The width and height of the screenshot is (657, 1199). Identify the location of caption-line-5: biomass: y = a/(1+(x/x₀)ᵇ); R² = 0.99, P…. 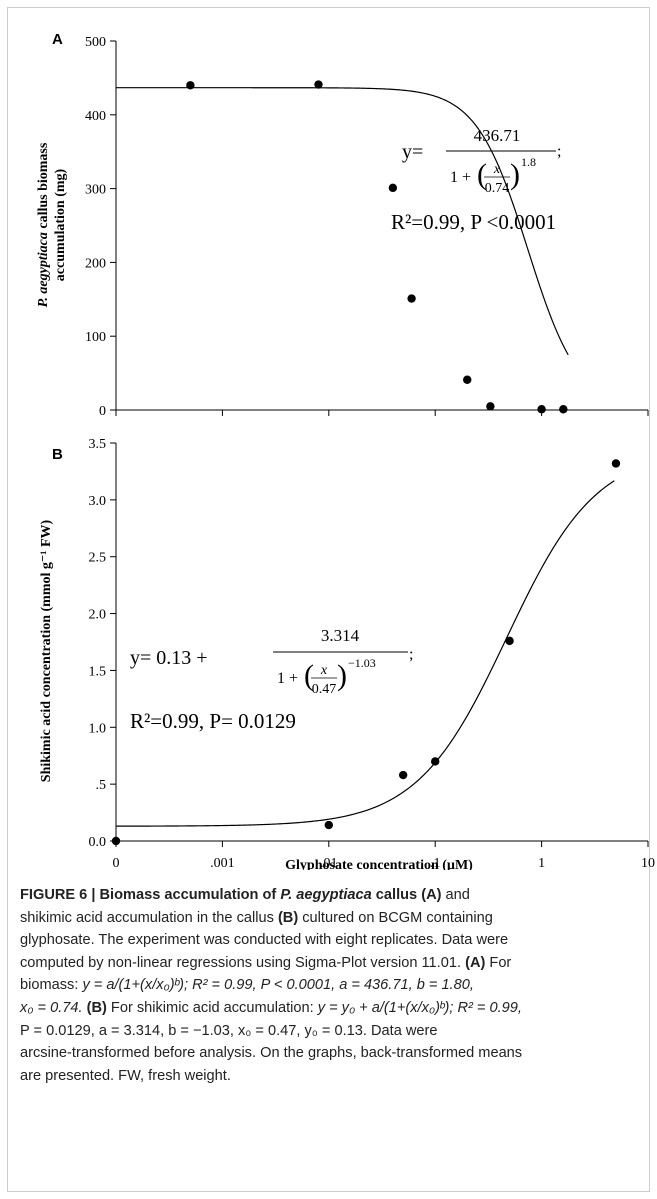
(331, 985).